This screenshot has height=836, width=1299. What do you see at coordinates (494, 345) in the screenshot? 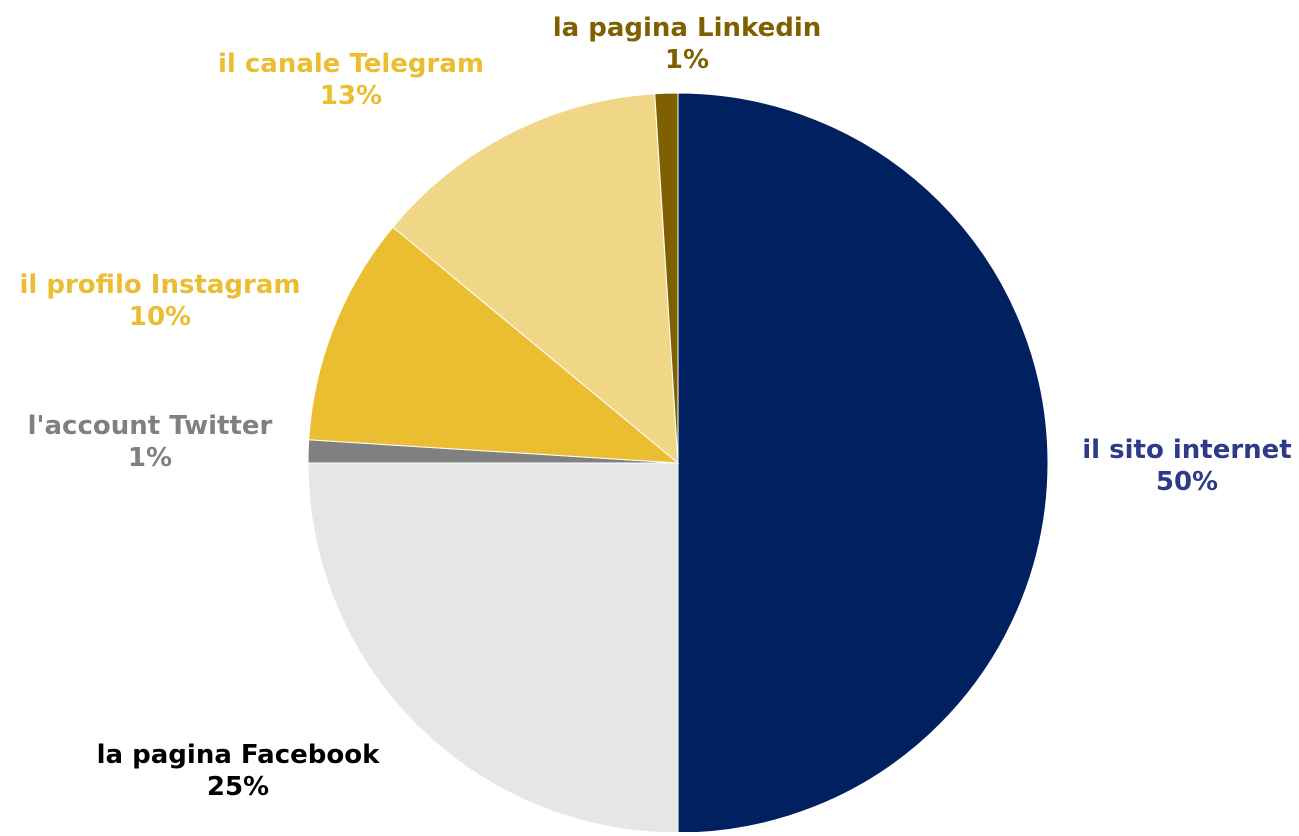
I see `pie-slice-il-profilo-instagram` at bounding box center [494, 345].